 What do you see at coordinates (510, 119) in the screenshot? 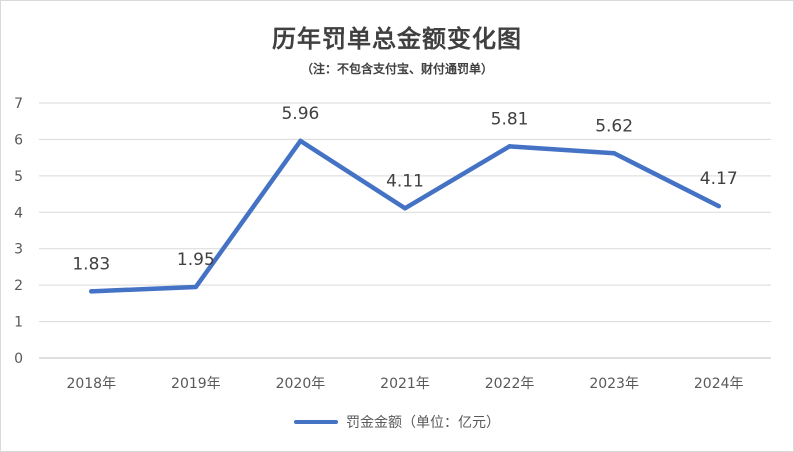
I see `data-label: 5.81` at bounding box center [510, 119].